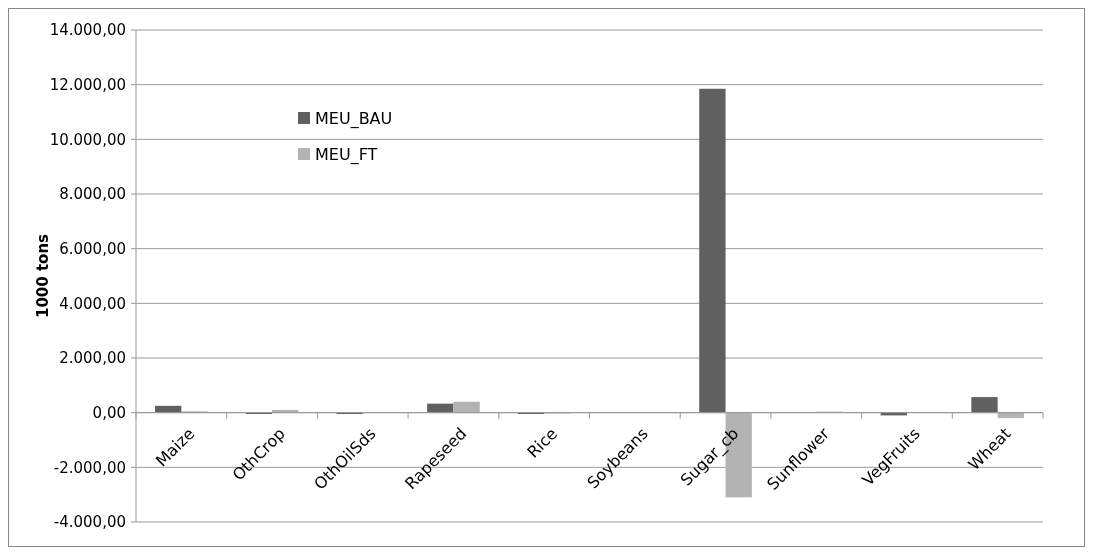 This screenshot has height=555, width=1093. What do you see at coordinates (92, 248) in the screenshot?
I see `y-tick-label: 6.000,00` at bounding box center [92, 248].